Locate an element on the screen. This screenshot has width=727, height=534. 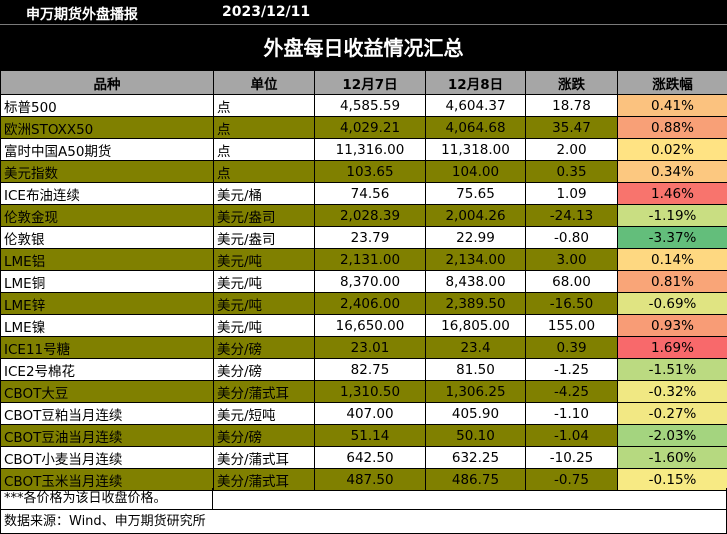
price-change-pct: -0.15% is located at coordinates (672, 479).